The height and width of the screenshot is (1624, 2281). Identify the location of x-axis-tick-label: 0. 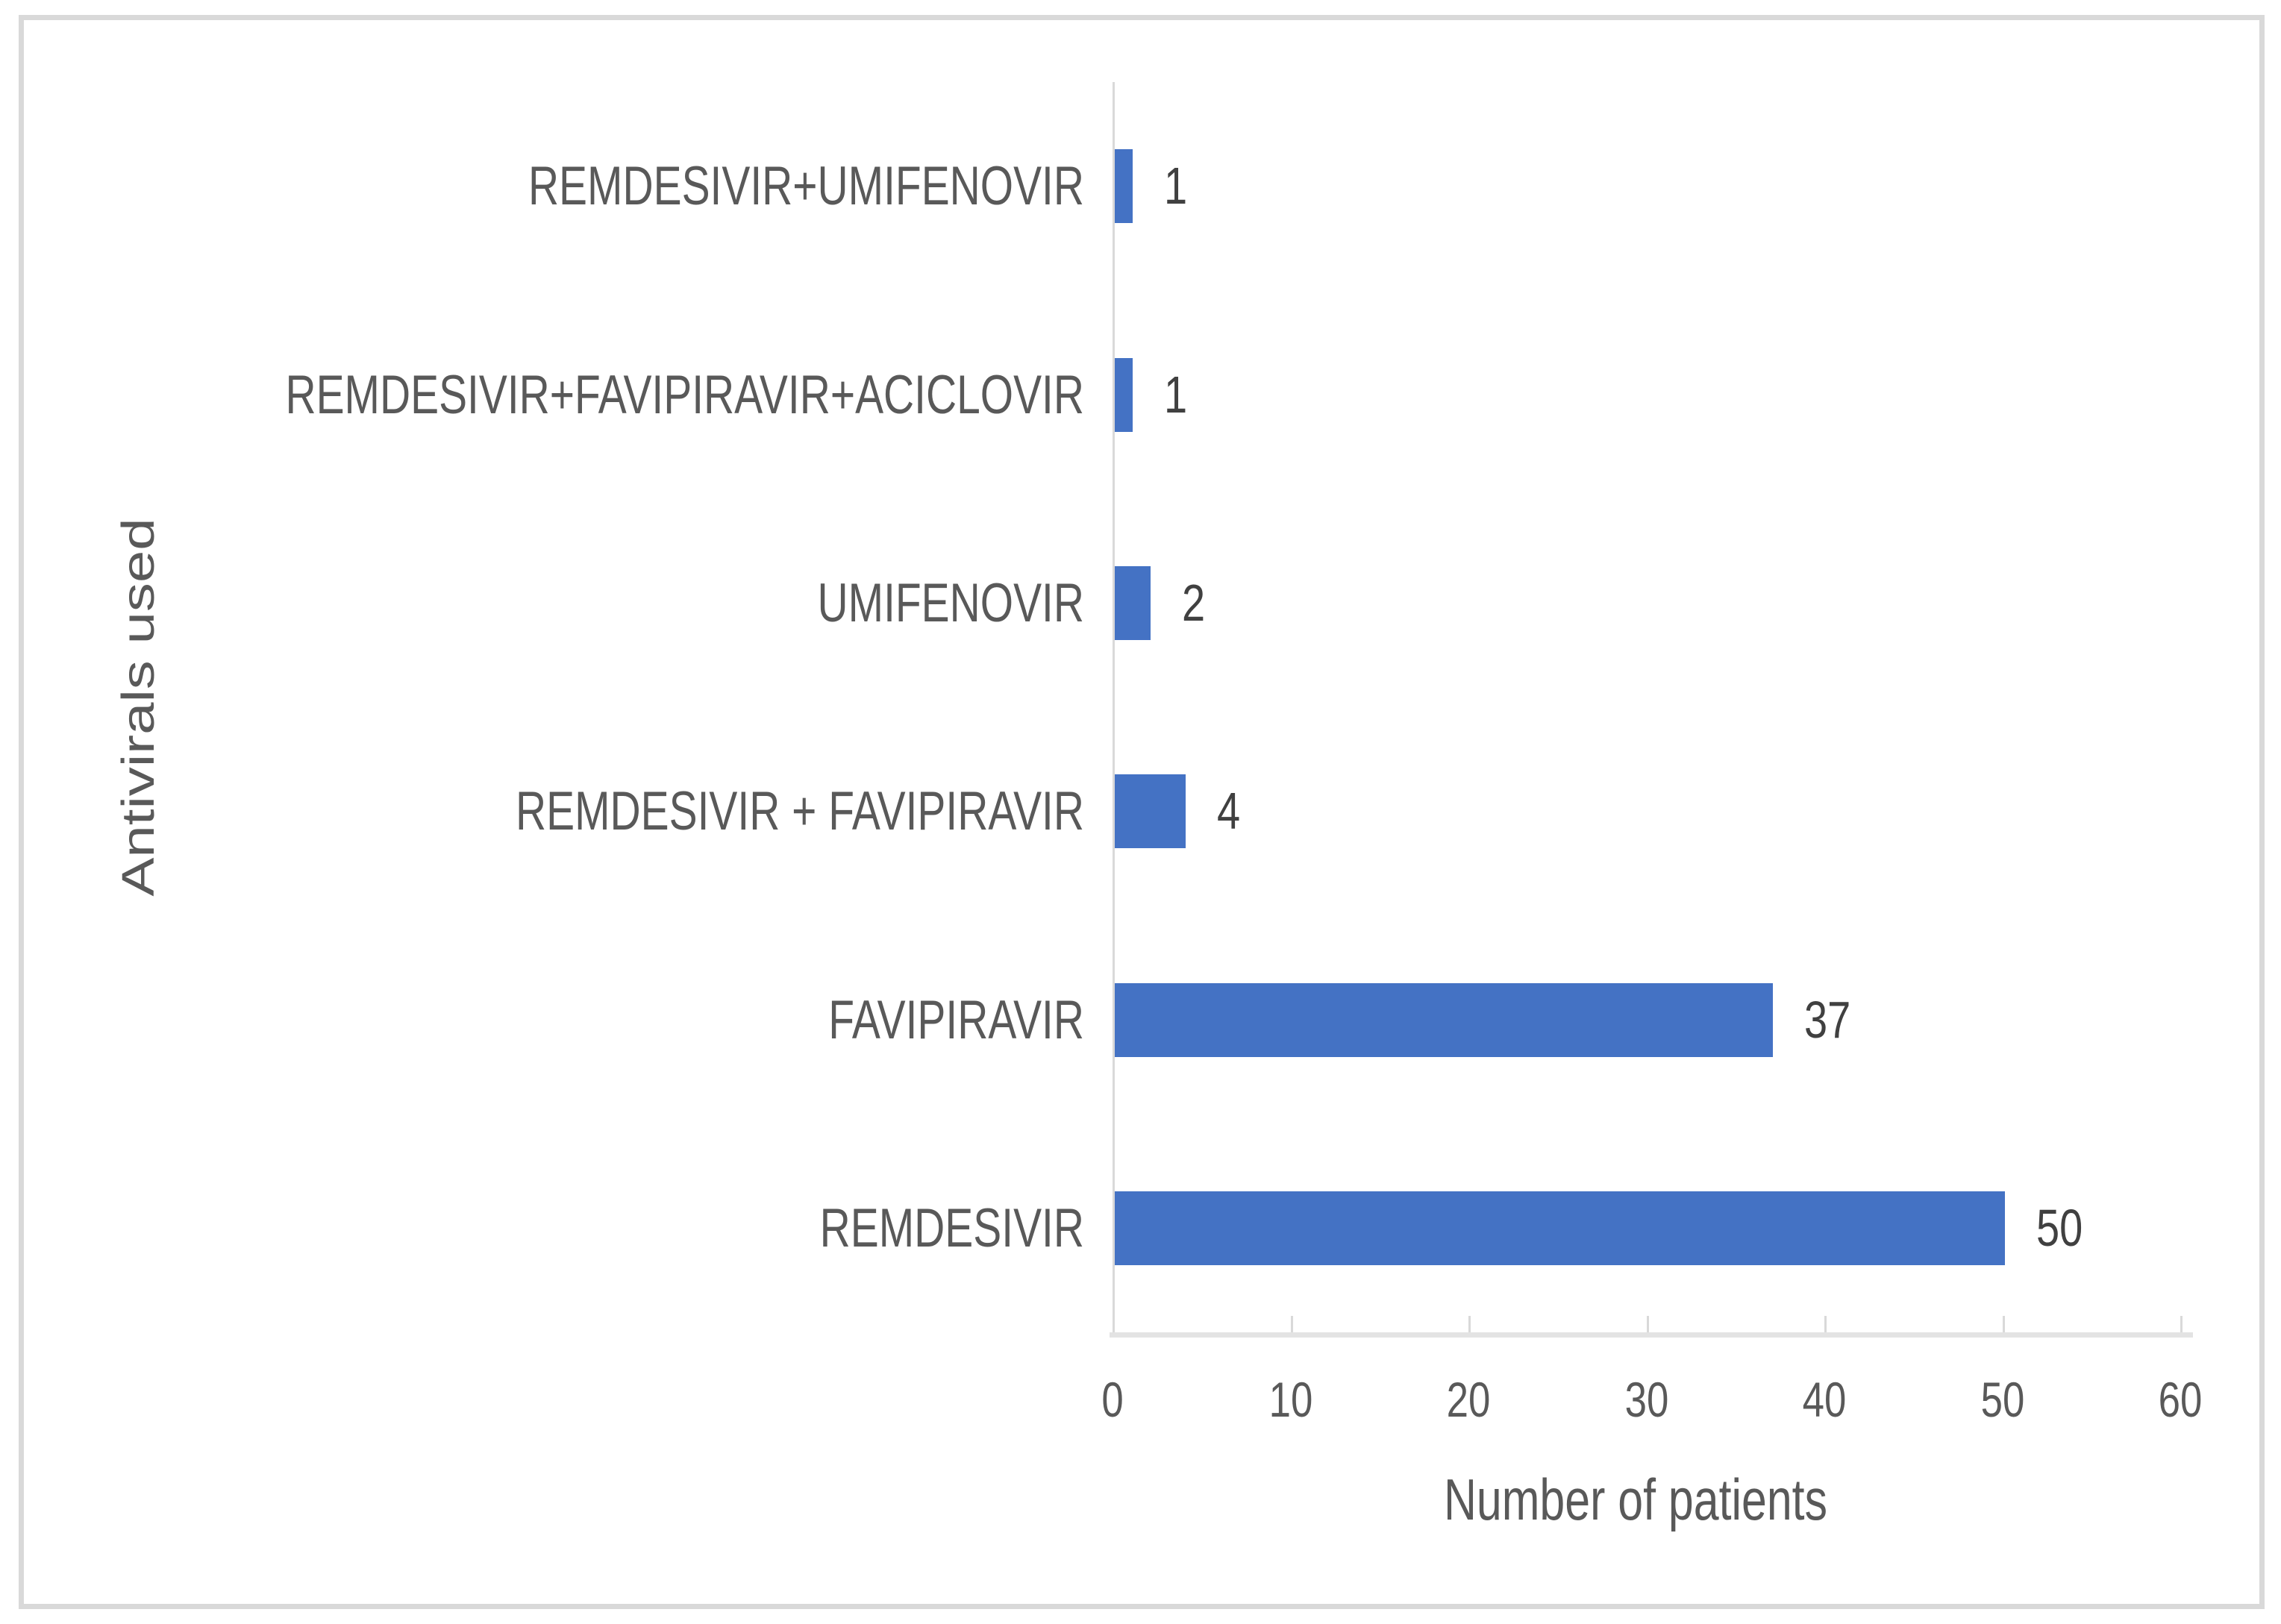
(1112, 1399).